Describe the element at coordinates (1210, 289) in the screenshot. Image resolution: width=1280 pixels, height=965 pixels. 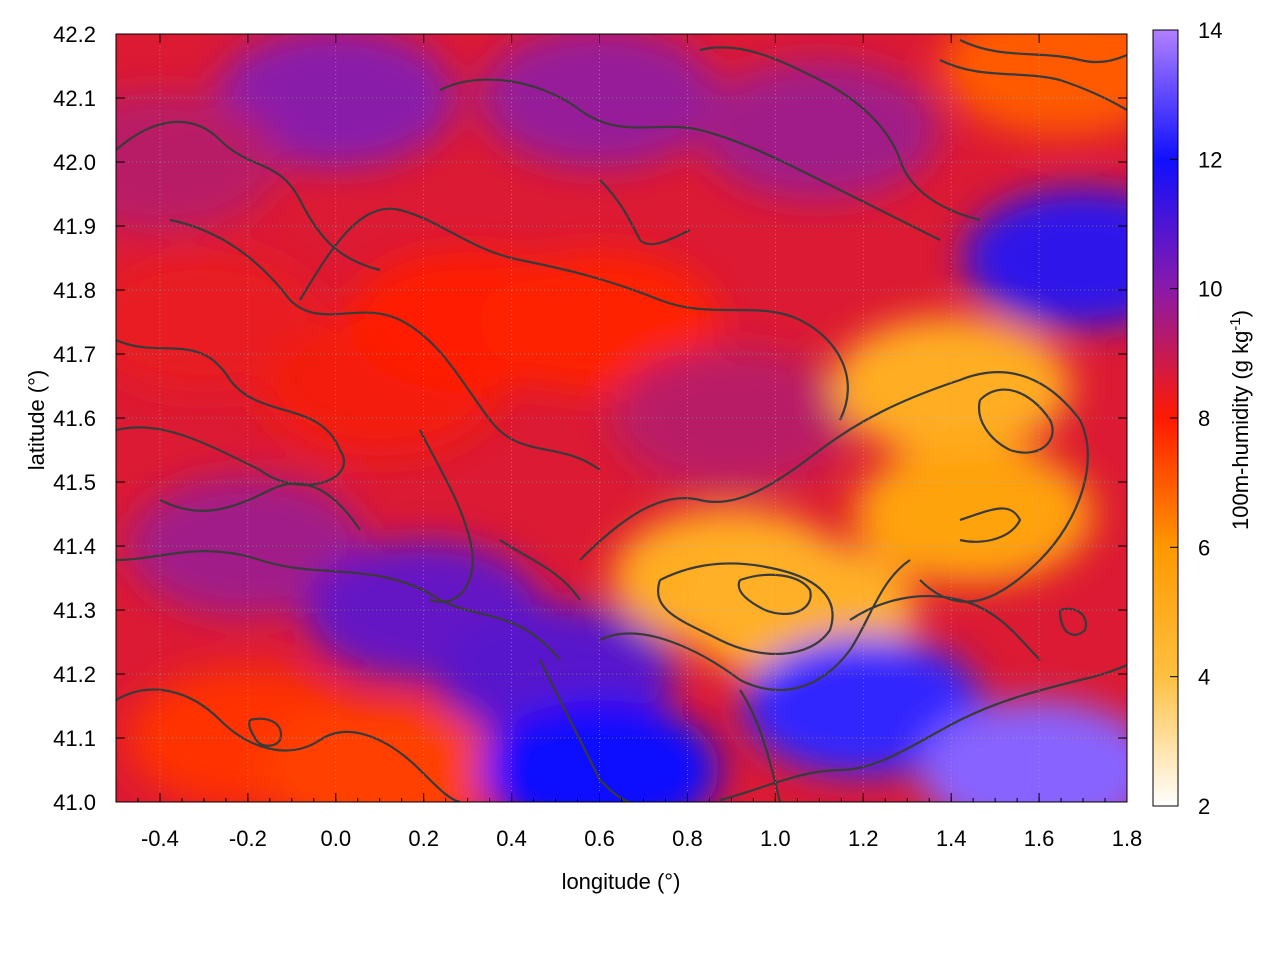
I see `colorbar-tick-label: 10` at that location.